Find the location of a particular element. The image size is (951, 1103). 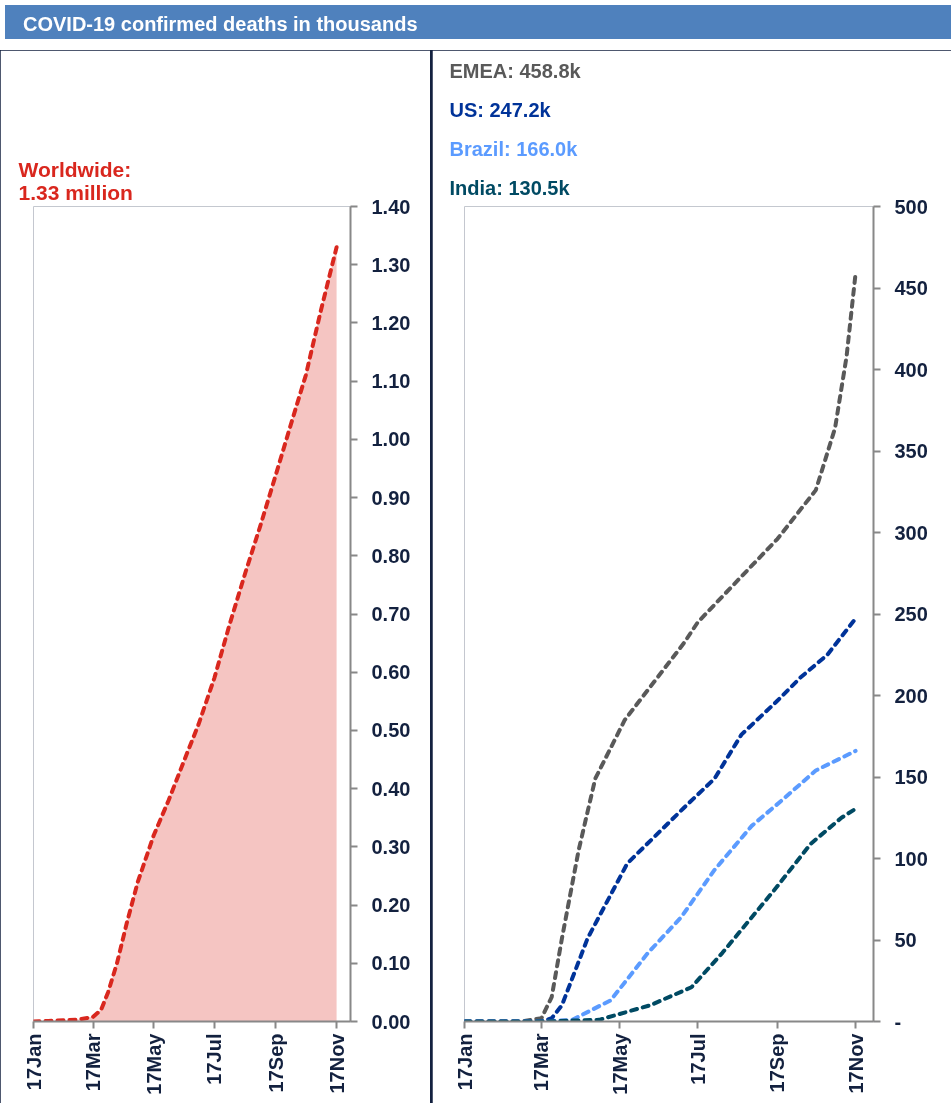

y-tick-label: 350 is located at coordinates (911, 451).